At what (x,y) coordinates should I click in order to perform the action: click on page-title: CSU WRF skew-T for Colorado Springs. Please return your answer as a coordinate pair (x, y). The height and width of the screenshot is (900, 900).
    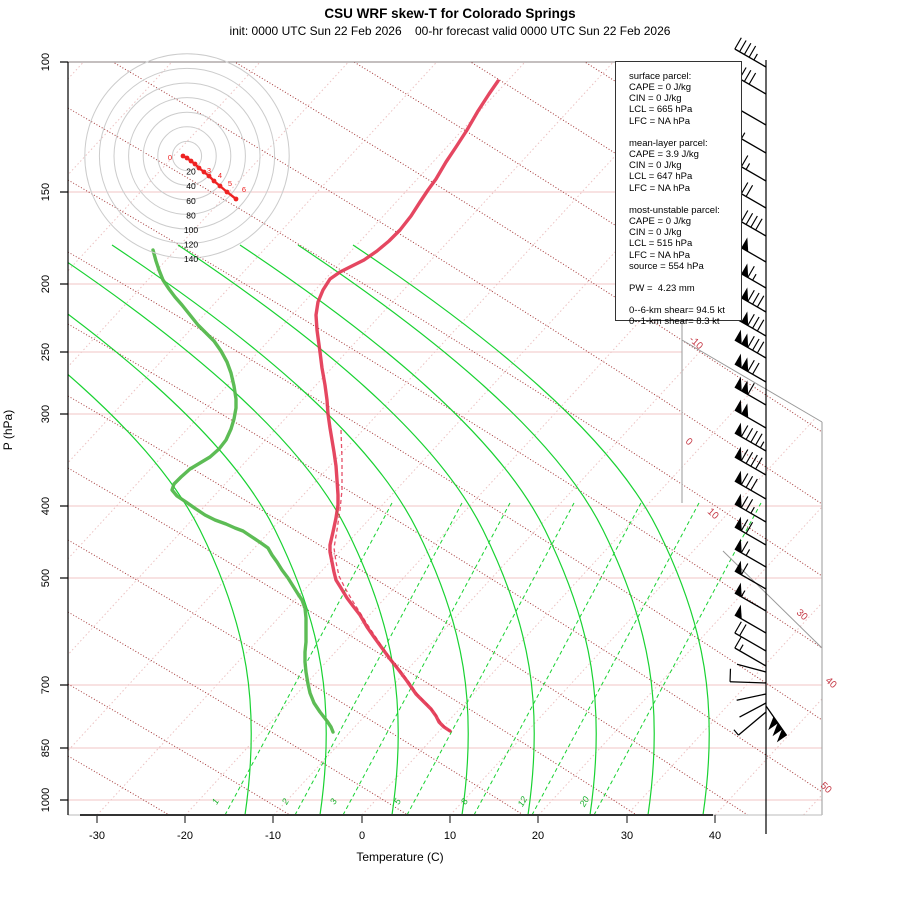
    Looking at the image, I should click on (450, 13).